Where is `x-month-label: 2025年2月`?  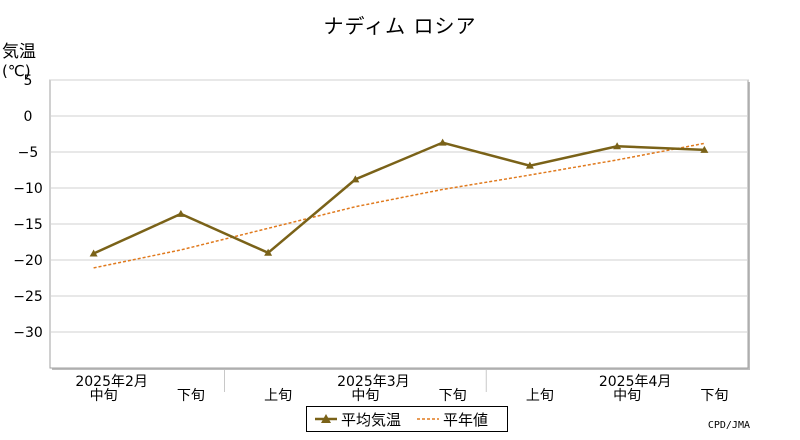
x-month-label: 2025年2月 is located at coordinates (111, 382).